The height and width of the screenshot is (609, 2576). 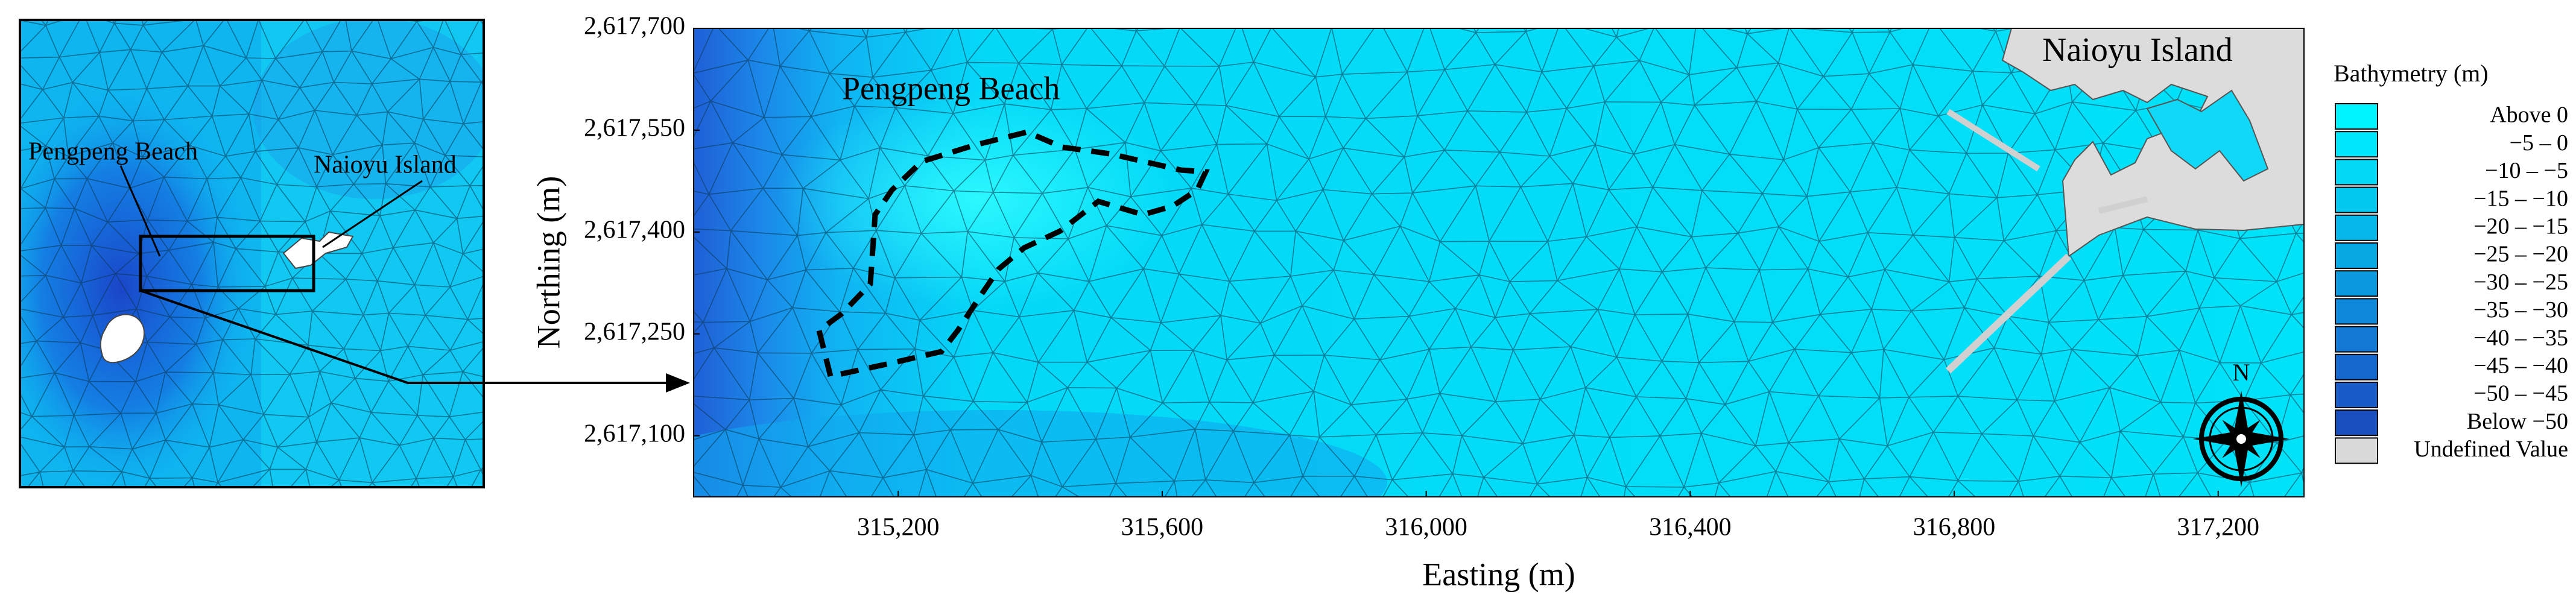 What do you see at coordinates (2520, 226) in the screenshot?
I see `legend-label: −20 – −15` at bounding box center [2520, 226].